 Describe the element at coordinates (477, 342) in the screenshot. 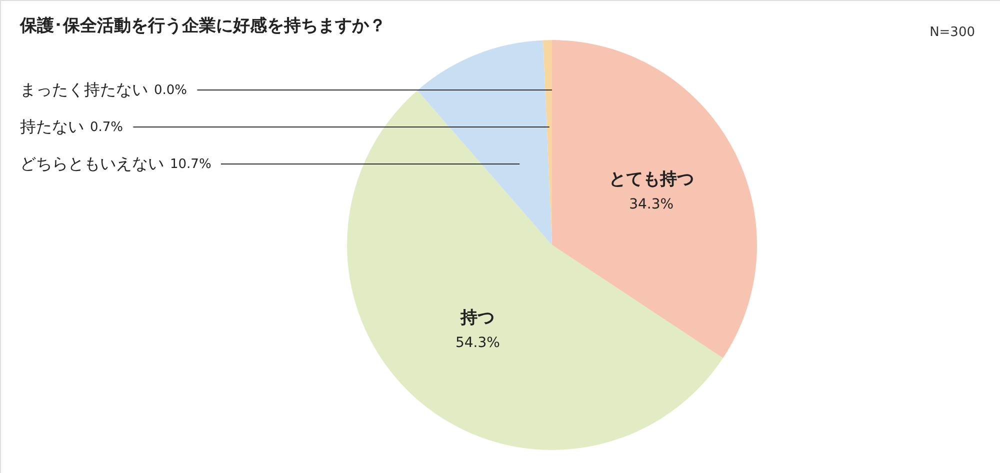

I see `data-label: 54.3%` at that location.